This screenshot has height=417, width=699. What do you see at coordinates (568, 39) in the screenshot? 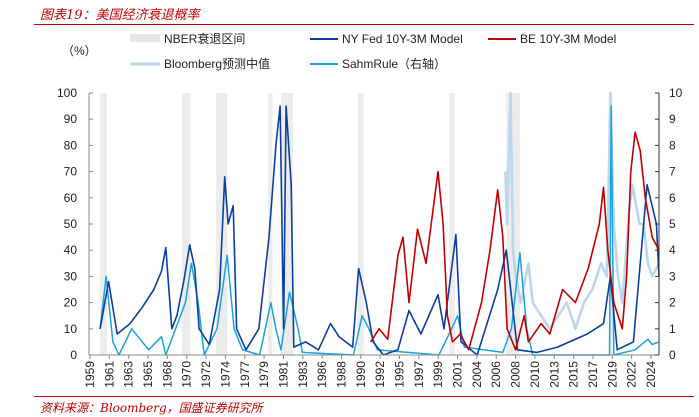
I see `legend-label-be: BE 10Y-3M Model` at bounding box center [568, 39].